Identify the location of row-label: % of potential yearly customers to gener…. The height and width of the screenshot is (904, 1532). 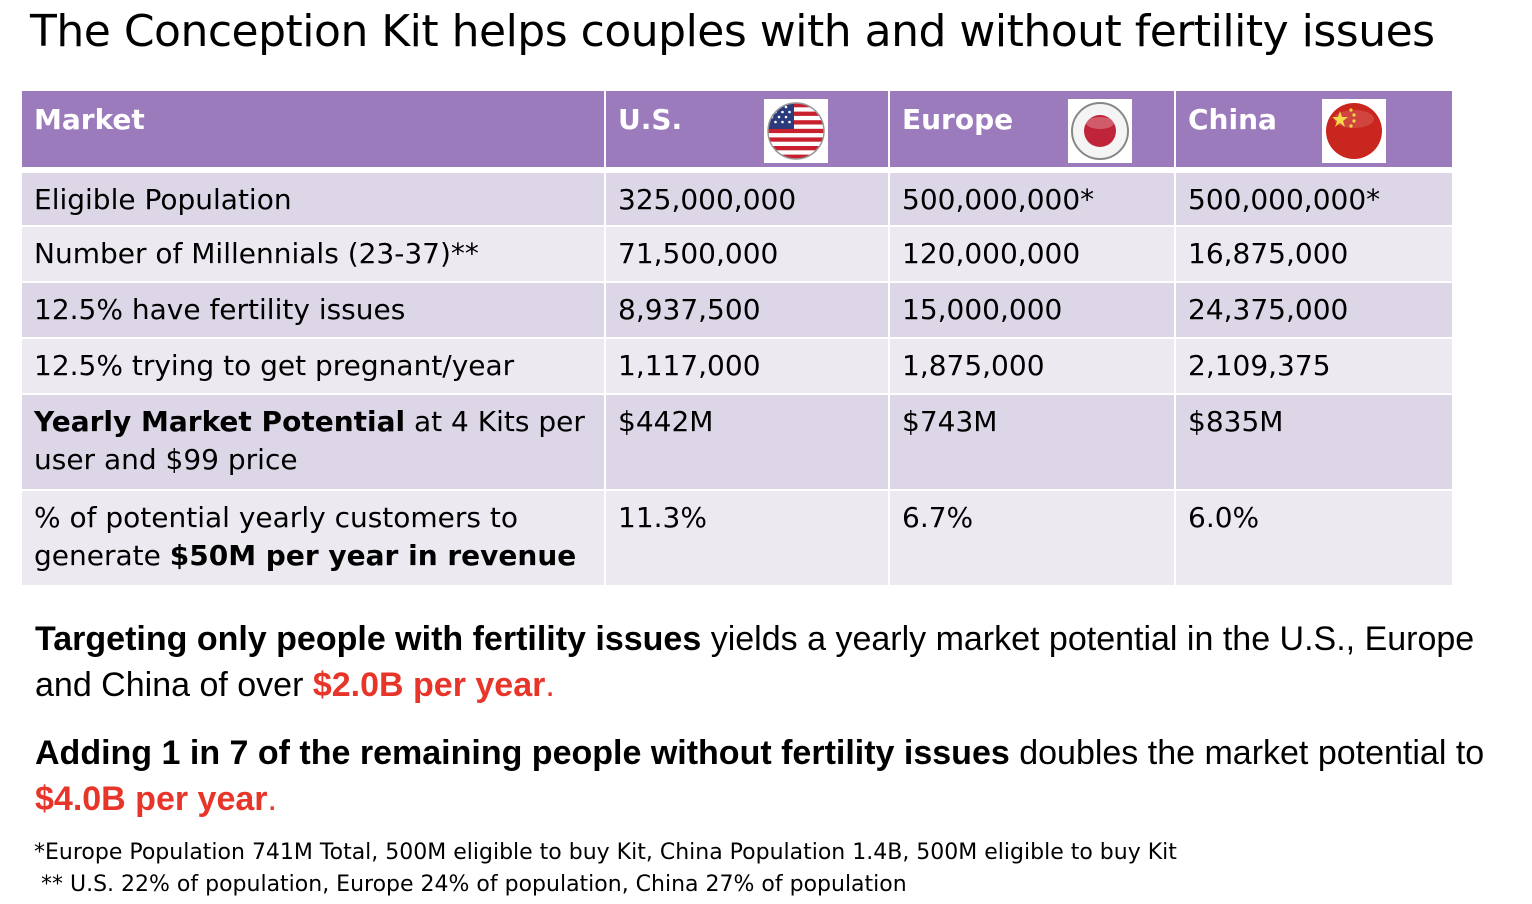
(313, 538).